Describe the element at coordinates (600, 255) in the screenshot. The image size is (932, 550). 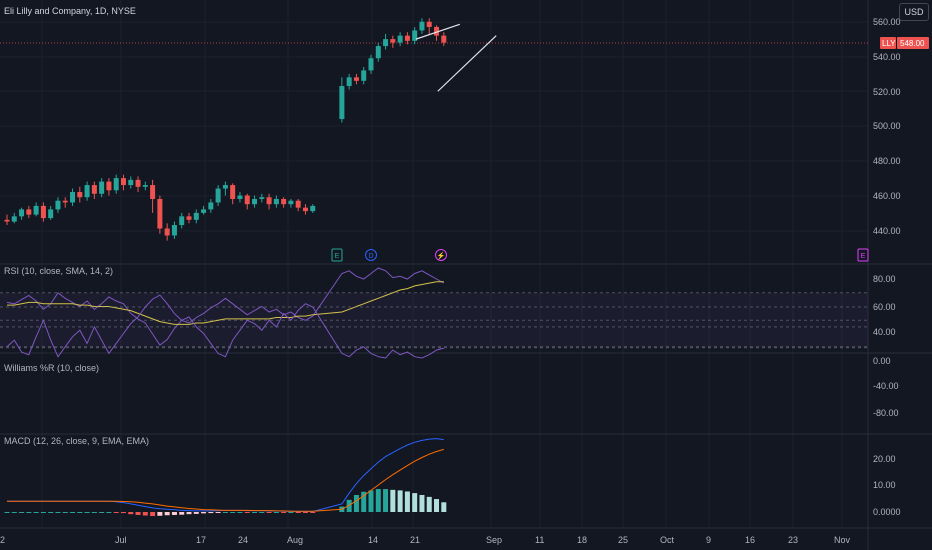
I see `event-markers: E D ⚡ E` at that location.